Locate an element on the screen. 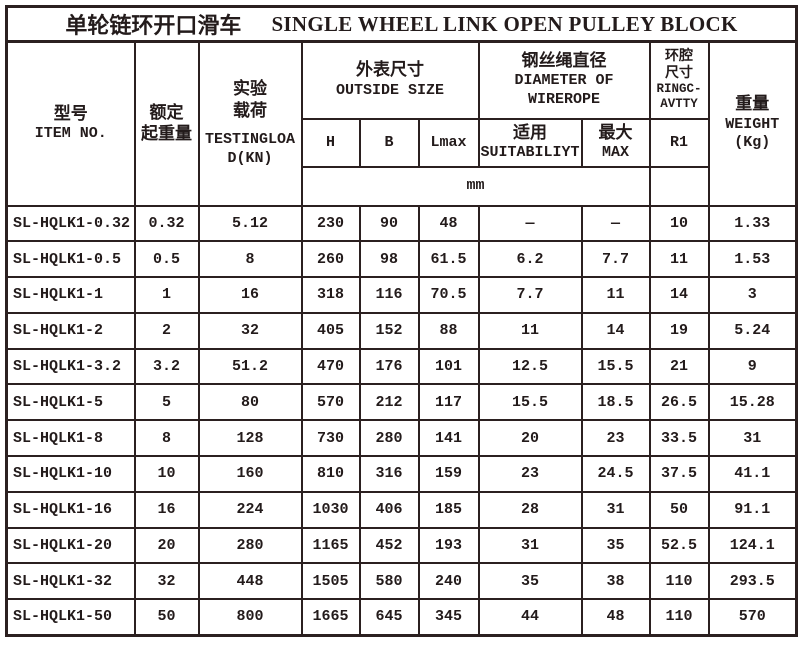  cell-rated-capacity: 0.32 is located at coordinates (166, 223).